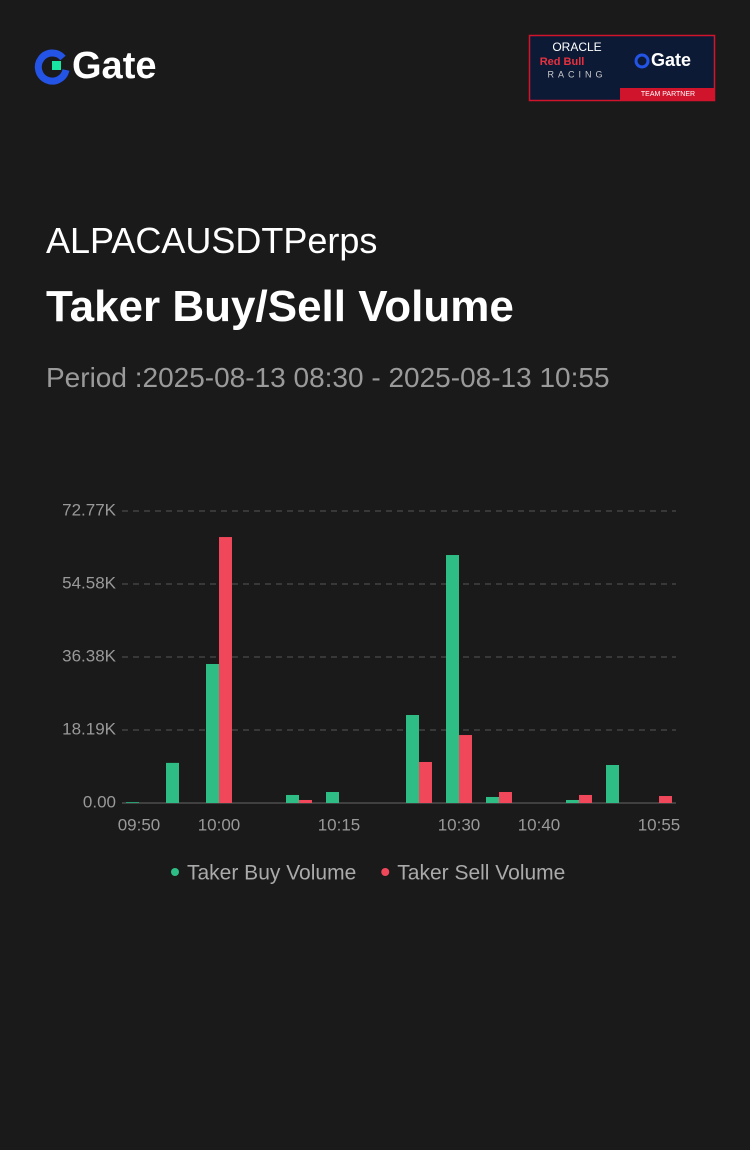  Describe the element at coordinates (562, 62) in the screenshot. I see `partner-line: Red Bull` at that location.